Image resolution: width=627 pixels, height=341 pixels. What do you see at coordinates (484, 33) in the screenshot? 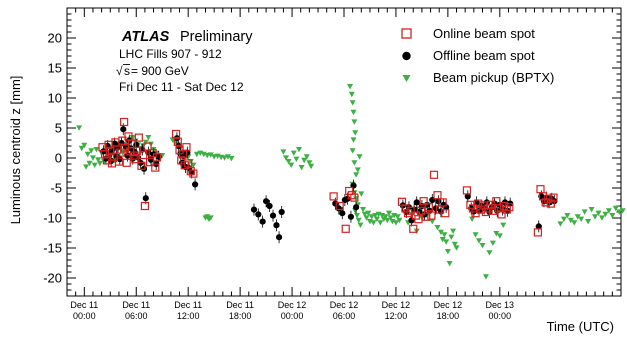
I see `legend-label-online: Online beam spot` at bounding box center [484, 33].